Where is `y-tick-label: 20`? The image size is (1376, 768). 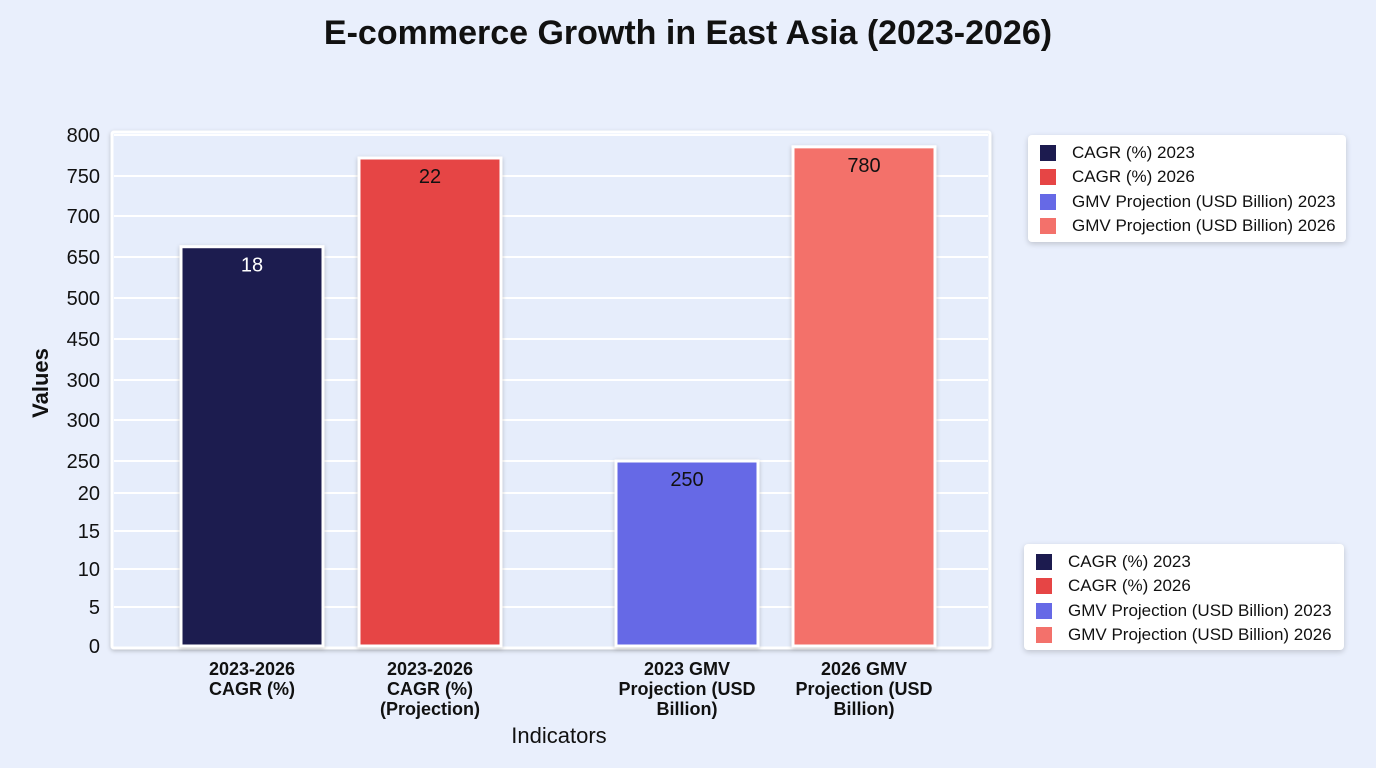 y-tick-label: 20 is located at coordinates (89, 494).